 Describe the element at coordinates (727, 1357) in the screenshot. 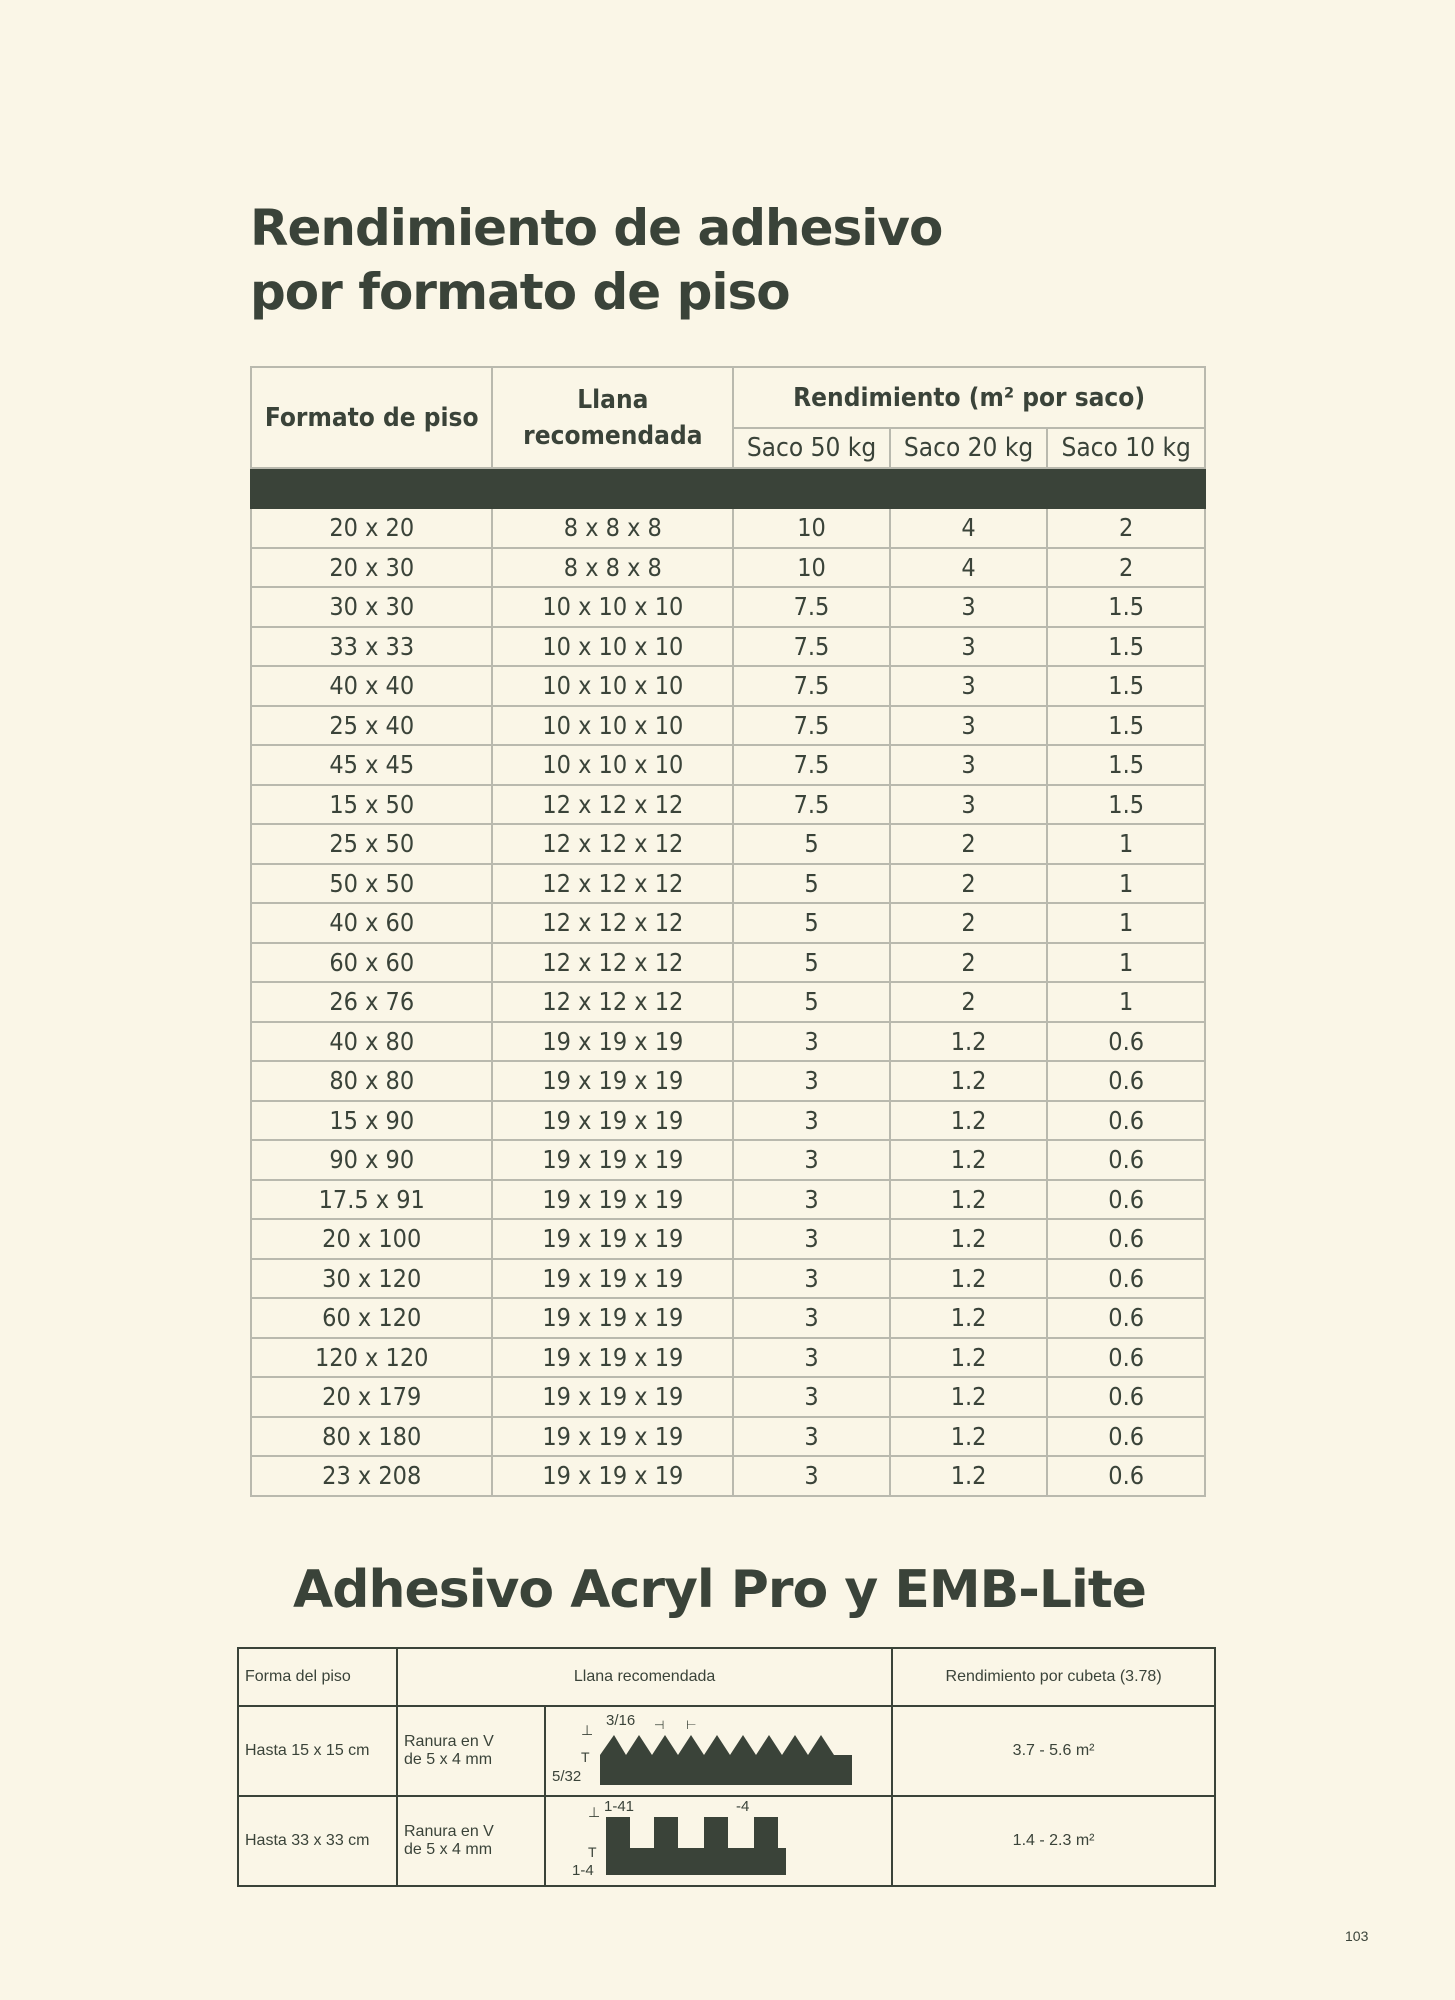

I see `table-row: 120 x 120 19 x 19 x 19 3 1.2 0.6` at that location.